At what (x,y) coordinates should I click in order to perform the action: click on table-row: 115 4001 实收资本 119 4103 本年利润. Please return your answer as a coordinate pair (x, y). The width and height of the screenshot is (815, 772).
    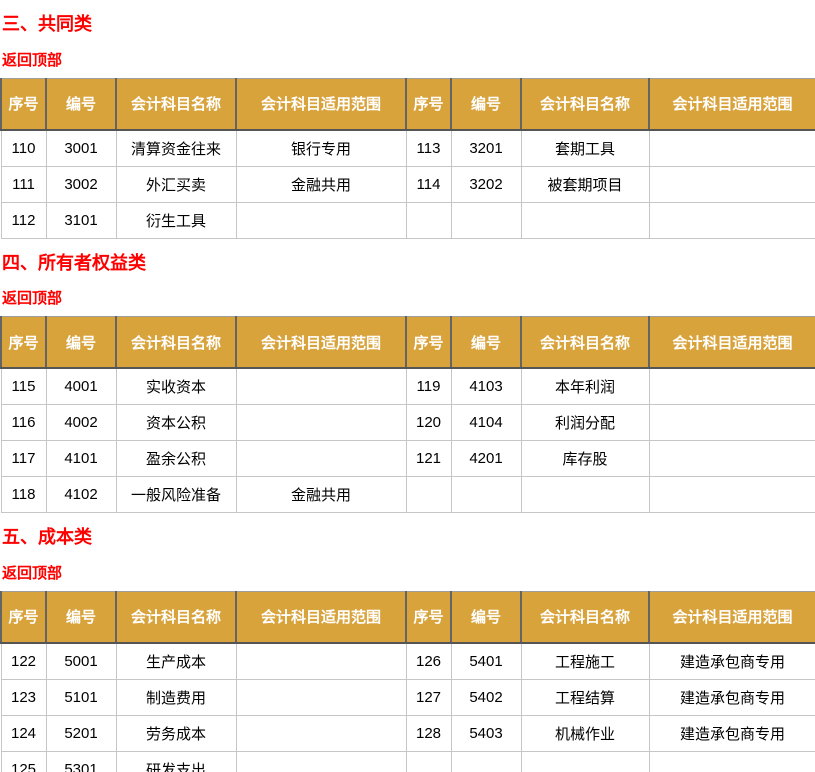
    Looking at the image, I should click on (407, 386).